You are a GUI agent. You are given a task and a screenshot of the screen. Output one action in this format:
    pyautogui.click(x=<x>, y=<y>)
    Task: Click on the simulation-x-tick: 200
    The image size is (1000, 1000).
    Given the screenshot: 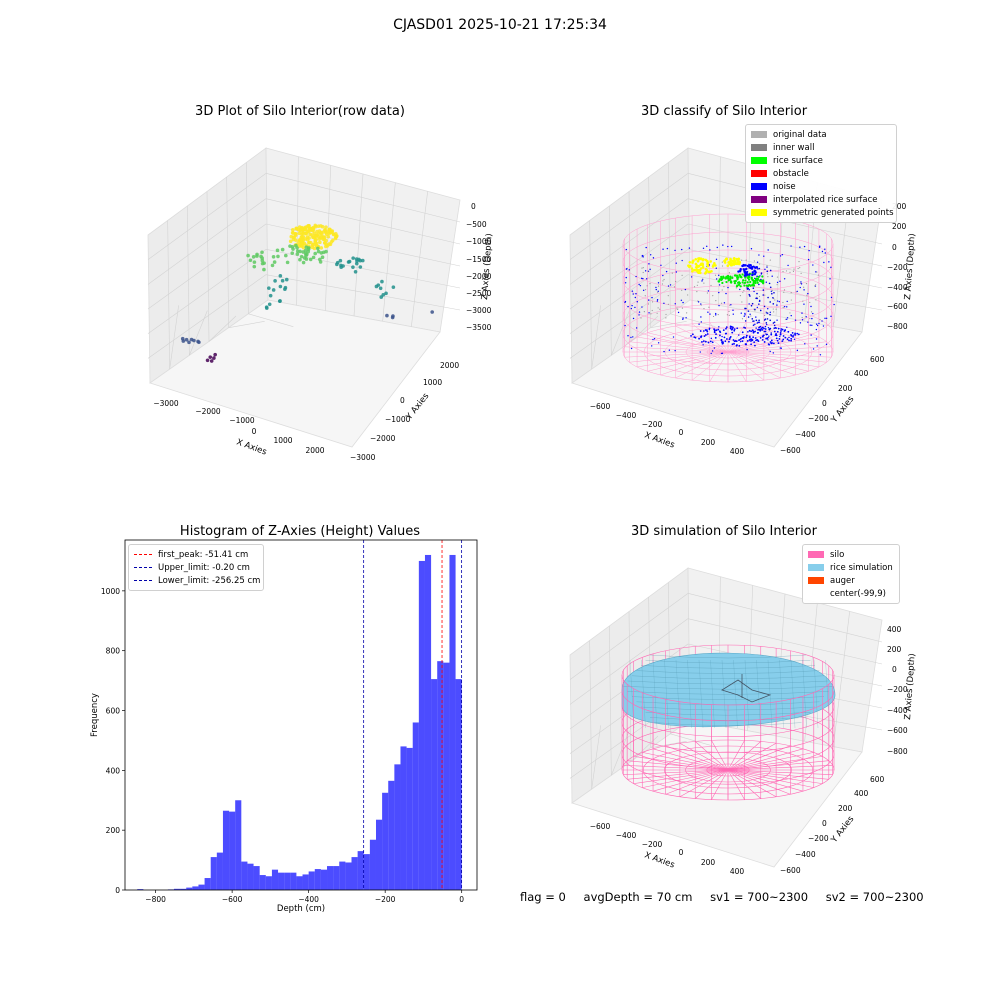 What is the action you would take?
    pyautogui.click(x=708, y=862)
    